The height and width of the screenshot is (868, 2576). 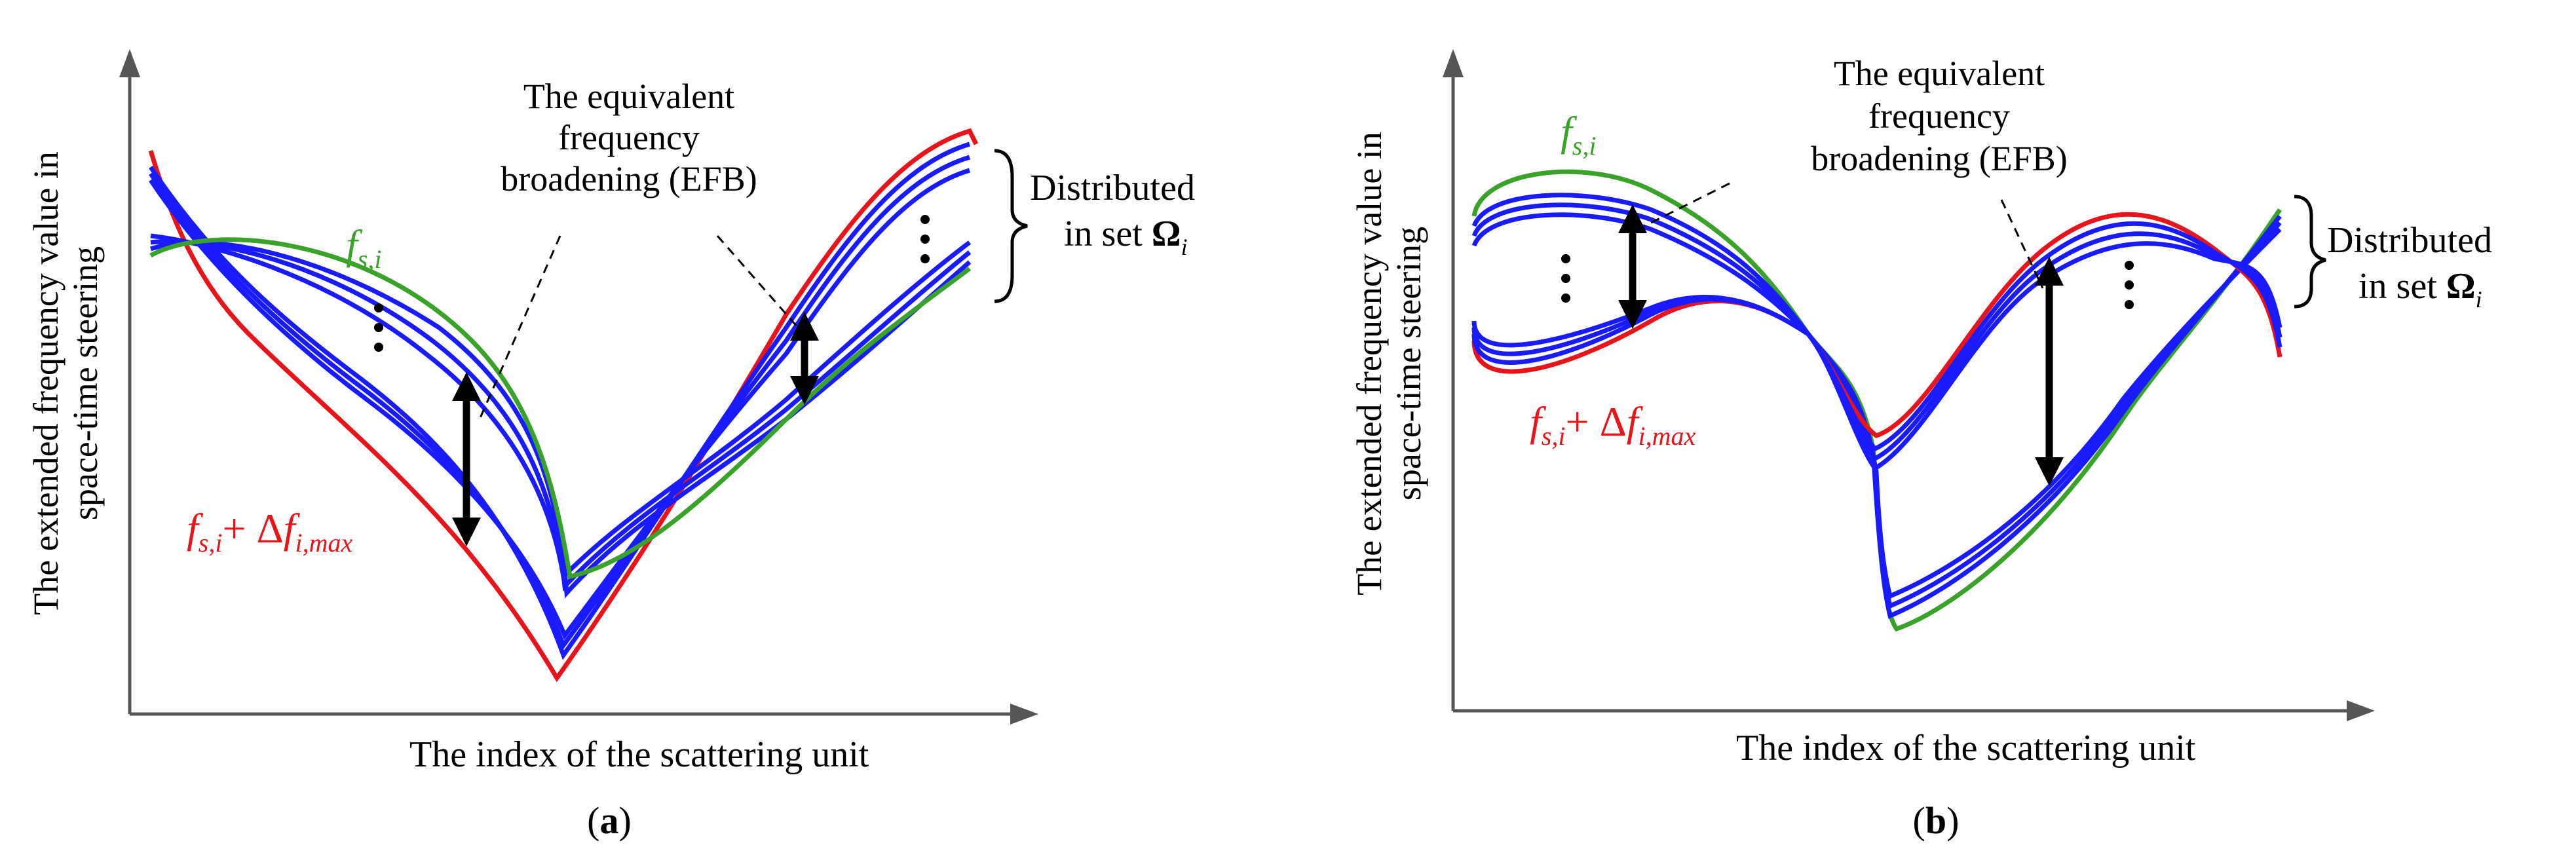 I want to click on caption-b: (b), so click(x=1937, y=820).